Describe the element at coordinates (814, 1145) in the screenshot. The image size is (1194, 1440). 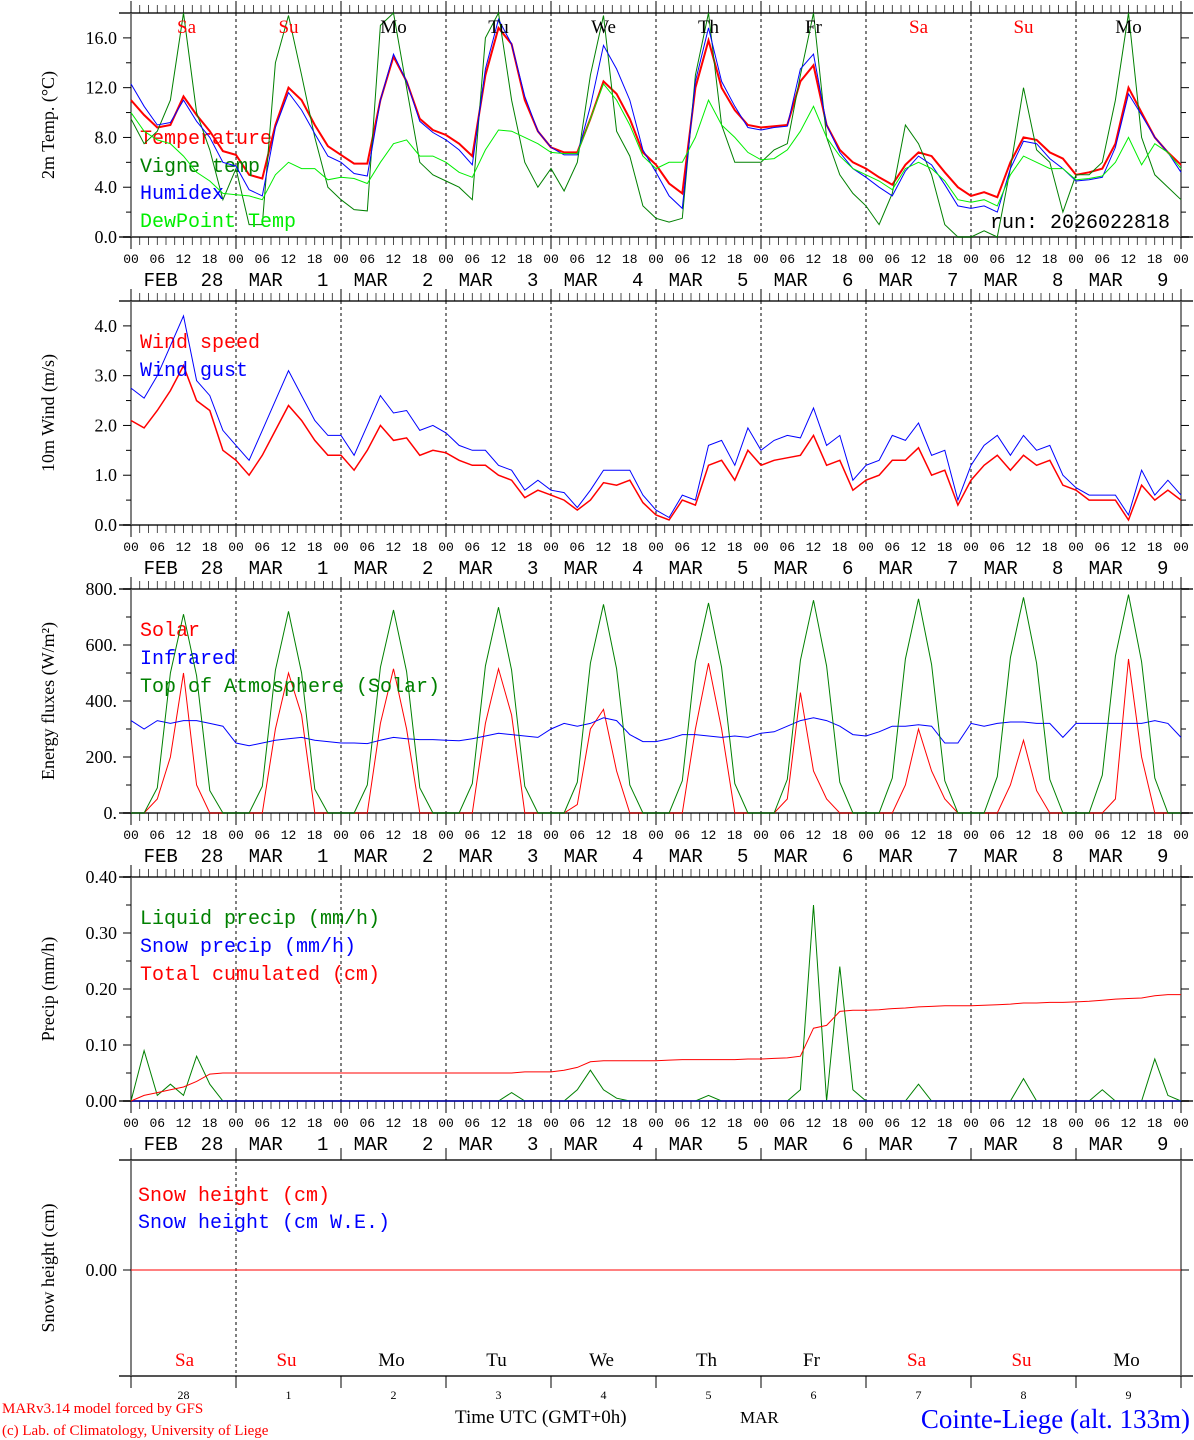
I see `x-date-label: MAR 6` at that location.